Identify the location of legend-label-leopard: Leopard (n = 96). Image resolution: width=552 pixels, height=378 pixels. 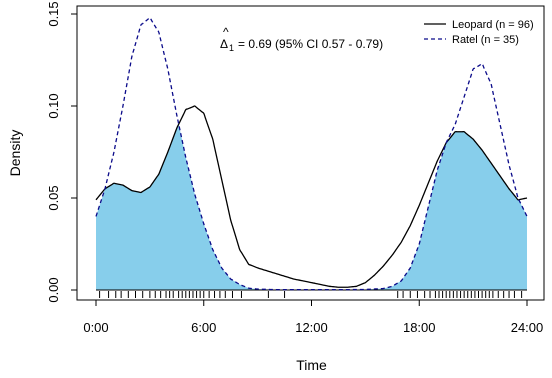
(493, 25).